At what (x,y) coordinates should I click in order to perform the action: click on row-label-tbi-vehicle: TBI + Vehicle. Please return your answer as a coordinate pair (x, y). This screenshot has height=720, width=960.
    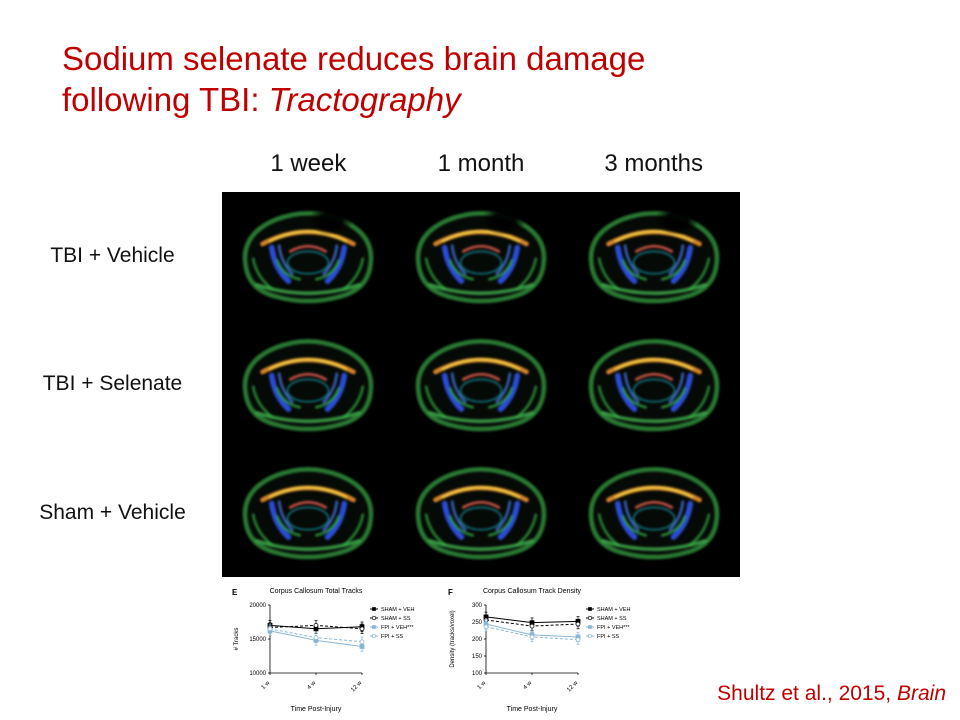
    Looking at the image, I should click on (112, 256).